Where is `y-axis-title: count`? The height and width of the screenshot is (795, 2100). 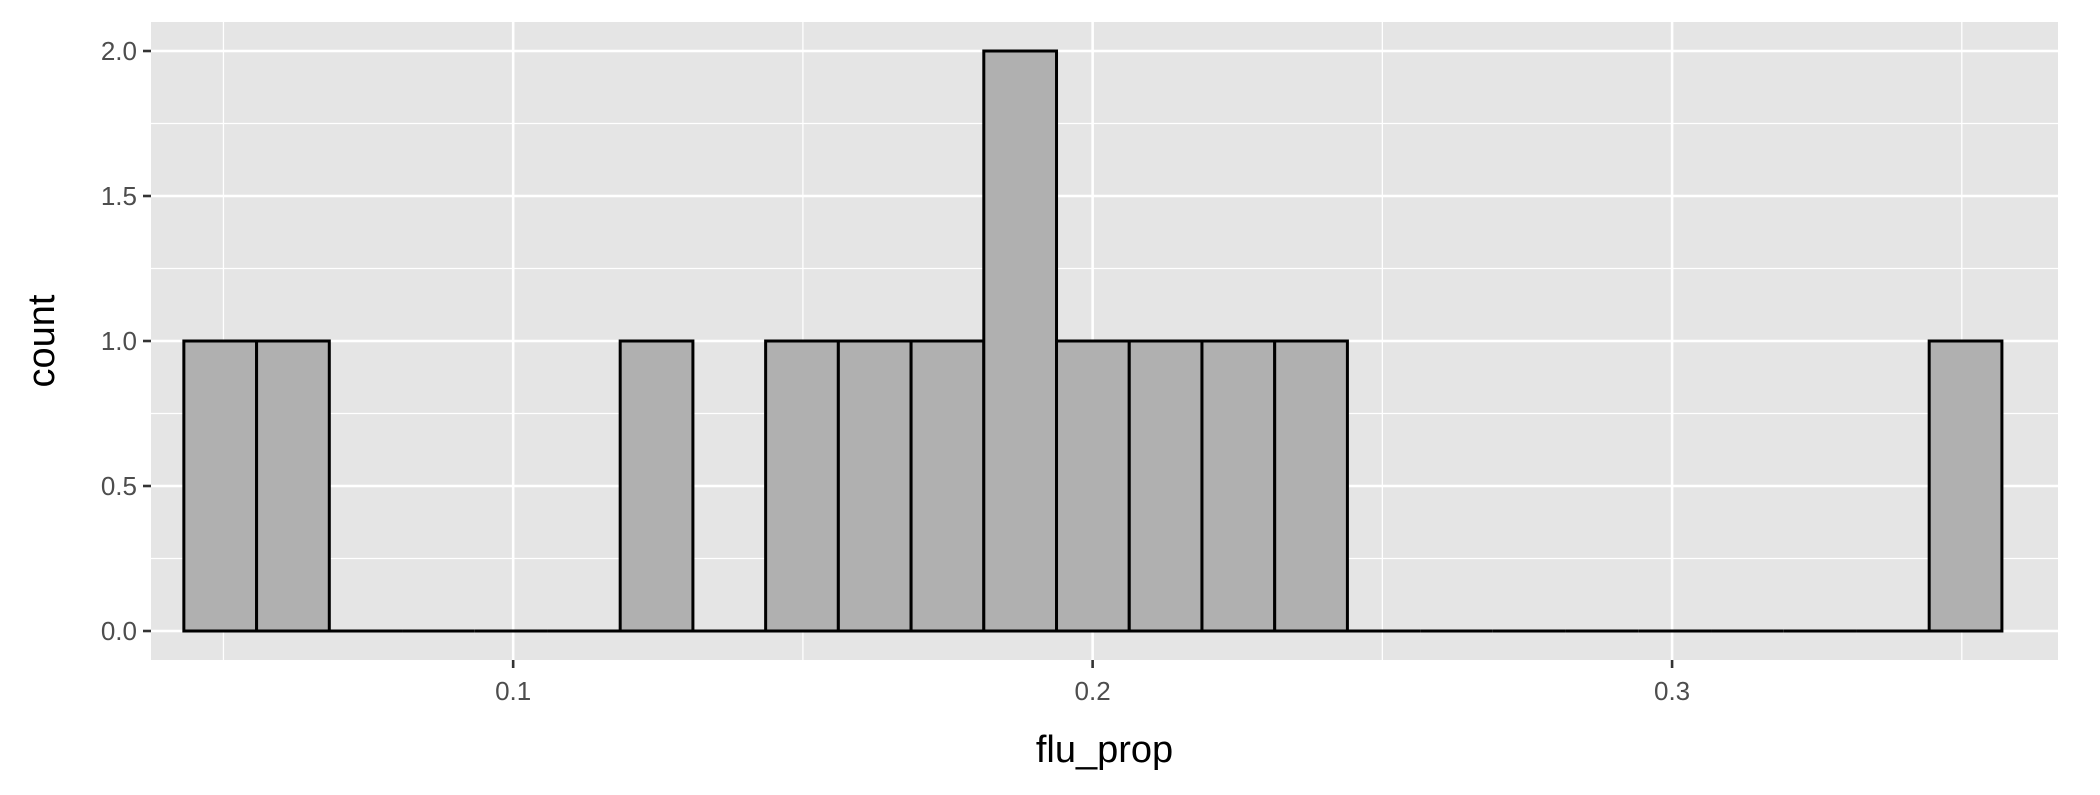 y-axis-title: count is located at coordinates (42, 340).